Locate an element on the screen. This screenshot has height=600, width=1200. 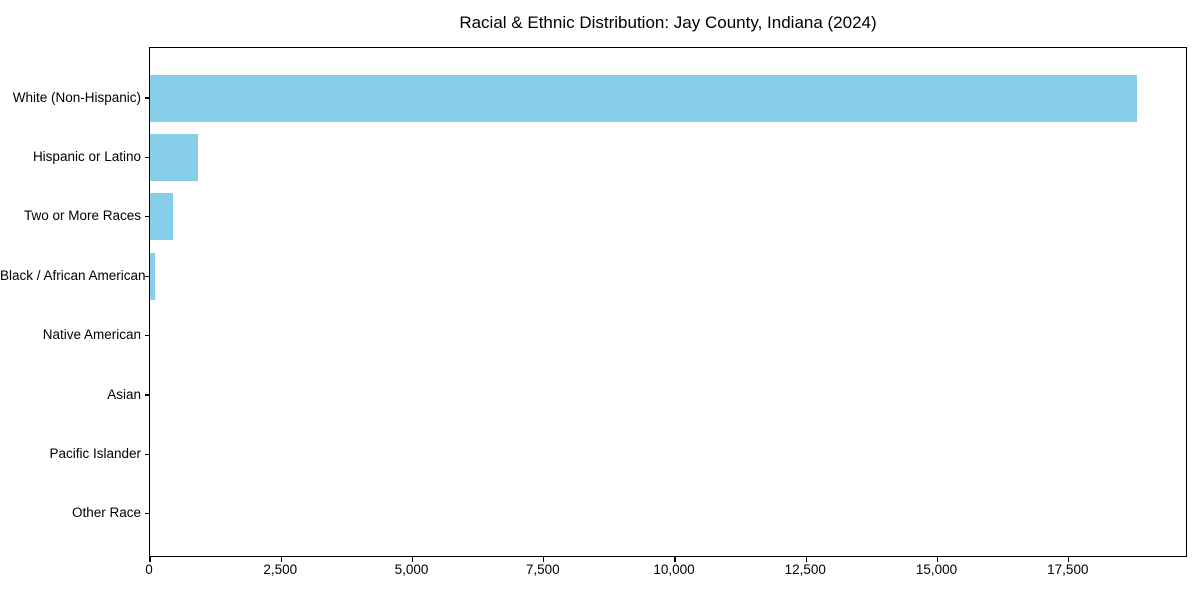
y-tick-black-african-american is located at coordinates (146, 276).